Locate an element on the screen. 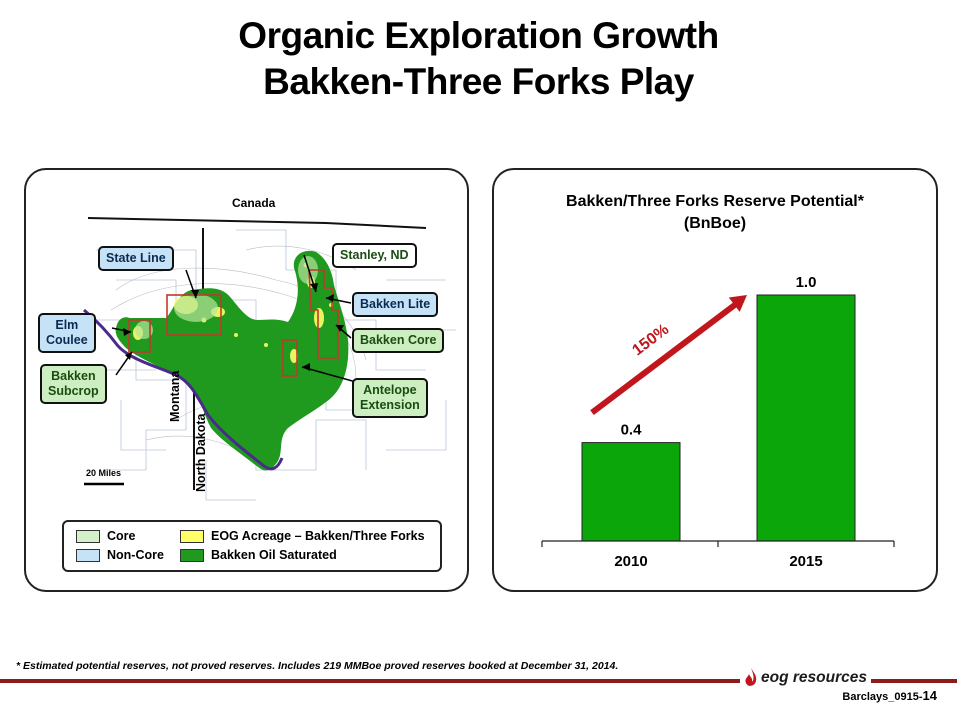 The image size is (957, 706). chart-title: Bakken/Three Forks Reserve Potential* is located at coordinates (715, 201).